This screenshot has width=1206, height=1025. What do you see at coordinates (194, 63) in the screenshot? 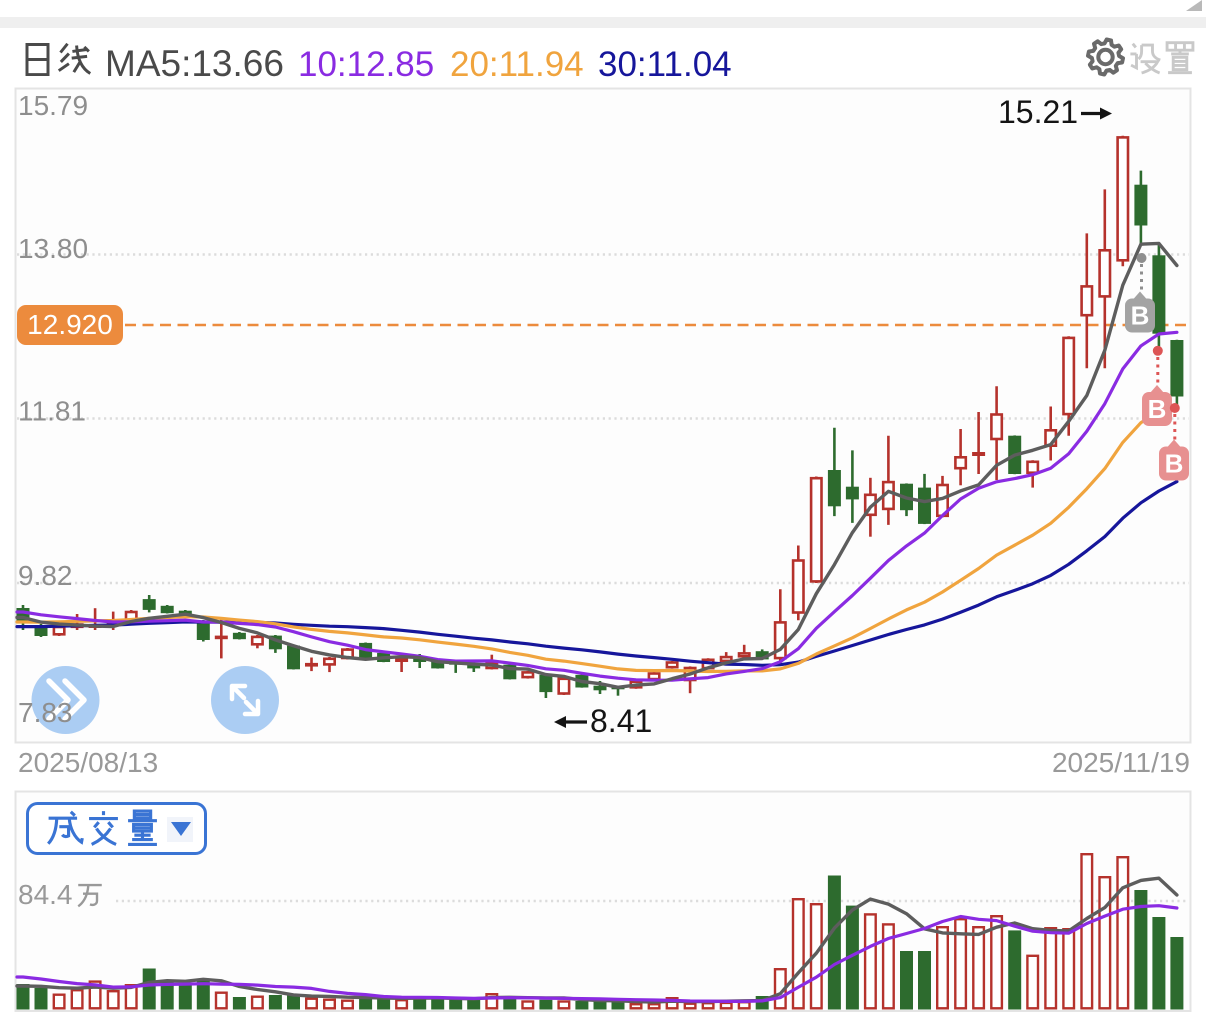
I see `svg-text: MA5:13.66` at bounding box center [194, 63].